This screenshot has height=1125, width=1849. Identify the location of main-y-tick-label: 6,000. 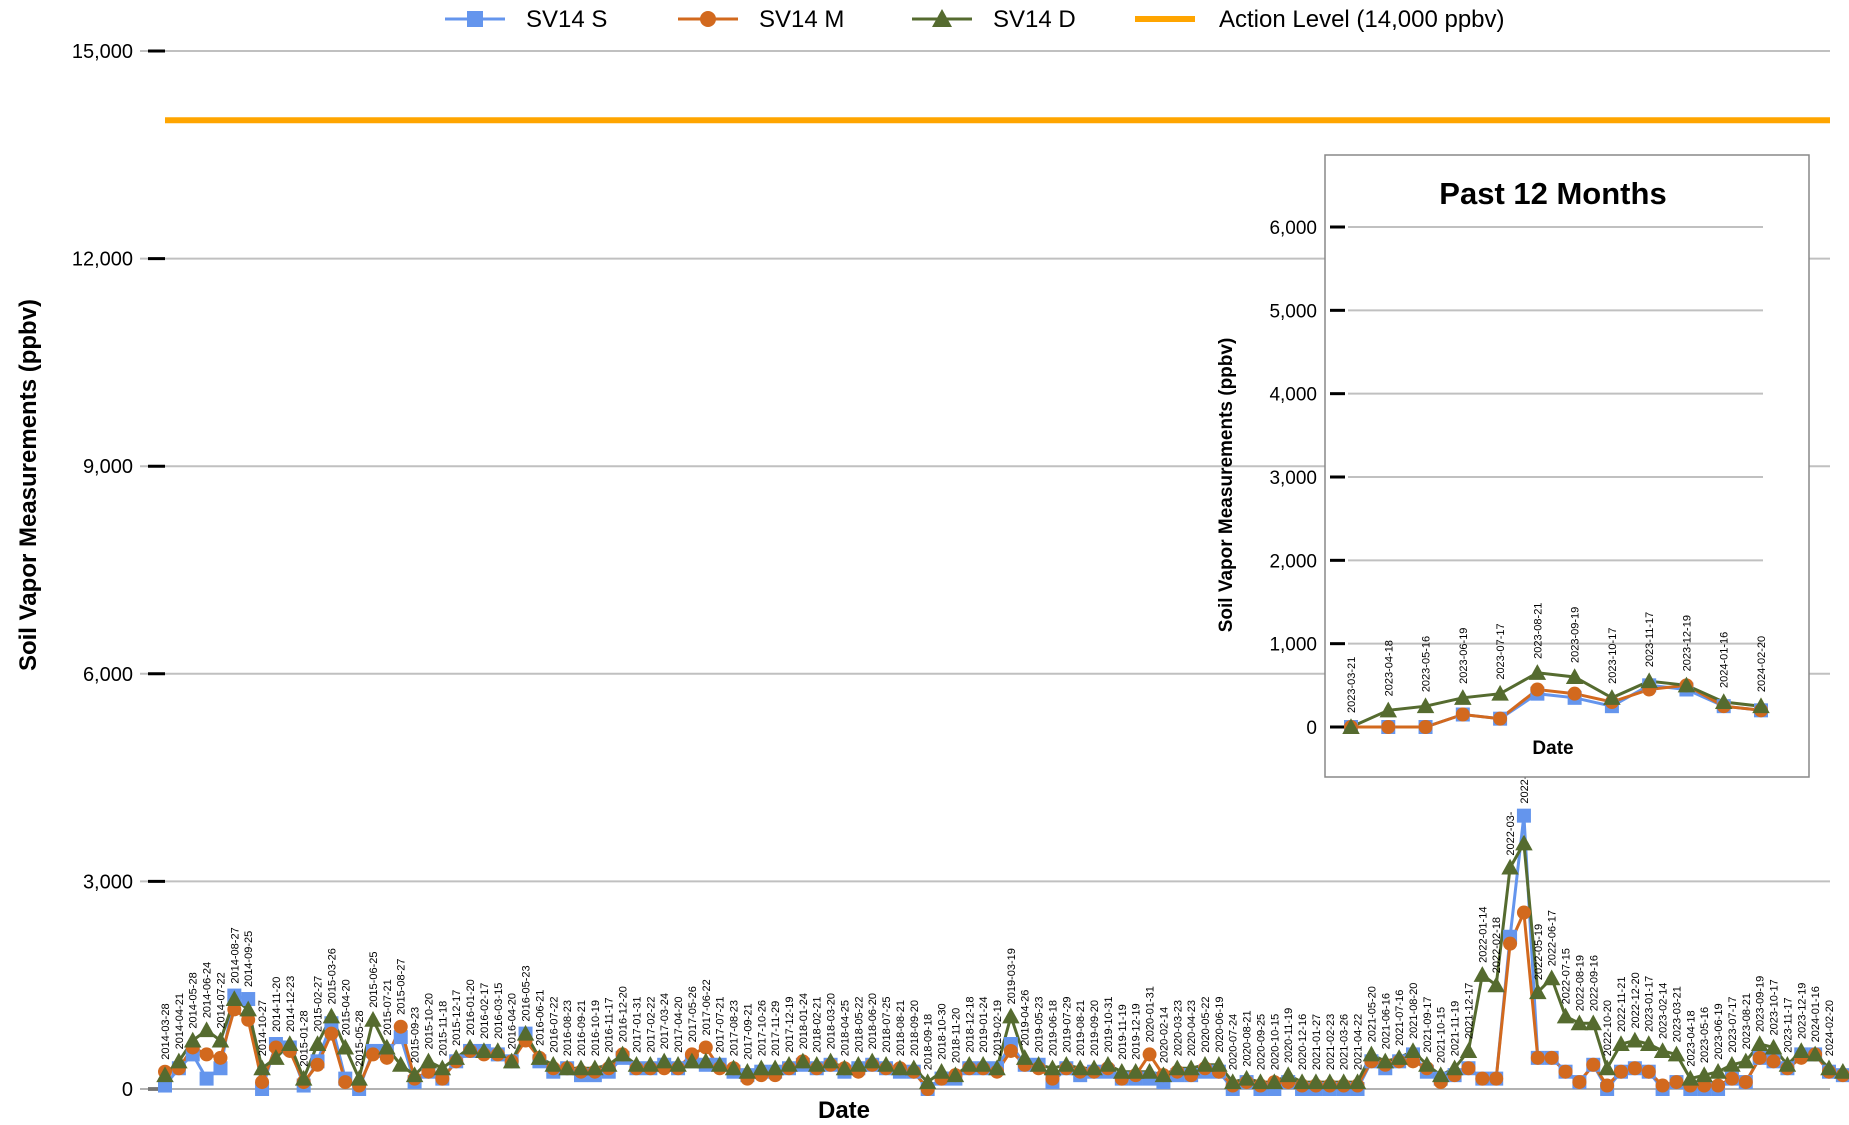
(108, 675).